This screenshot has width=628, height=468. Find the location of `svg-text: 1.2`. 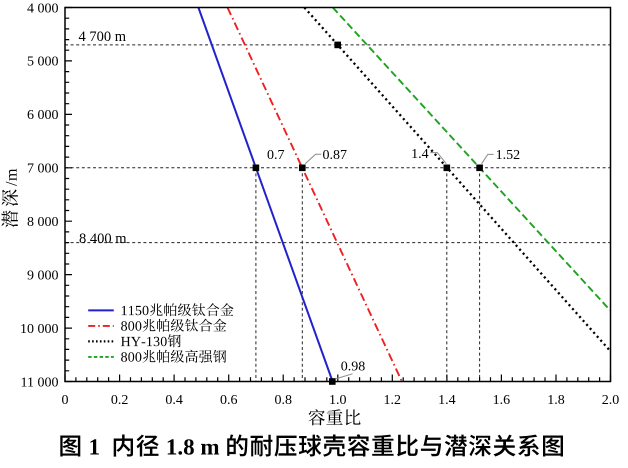

svg-text: 1.2 is located at coordinates (393, 400).